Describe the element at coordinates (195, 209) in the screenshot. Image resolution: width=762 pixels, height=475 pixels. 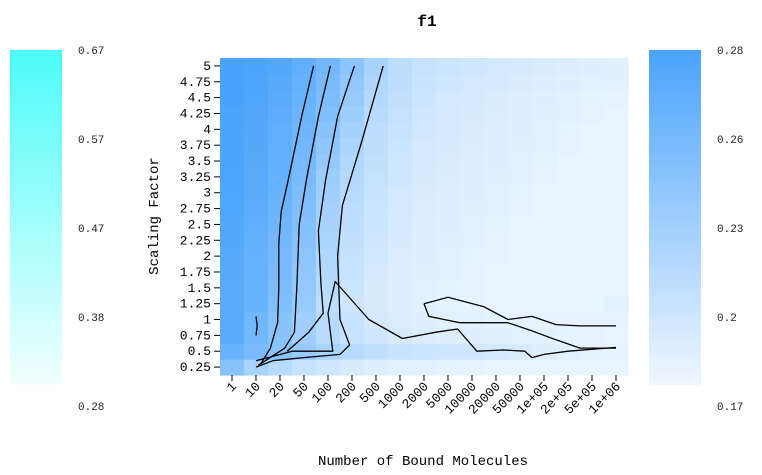
I see `y-tick-label: 2.75` at that location.